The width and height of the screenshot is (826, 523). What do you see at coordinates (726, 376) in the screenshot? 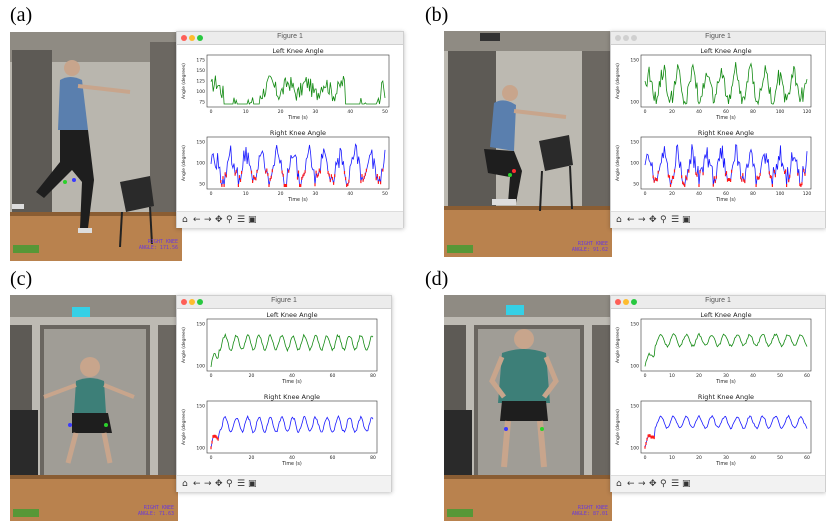
I see `x-tick-label: 30` at bounding box center [726, 376].